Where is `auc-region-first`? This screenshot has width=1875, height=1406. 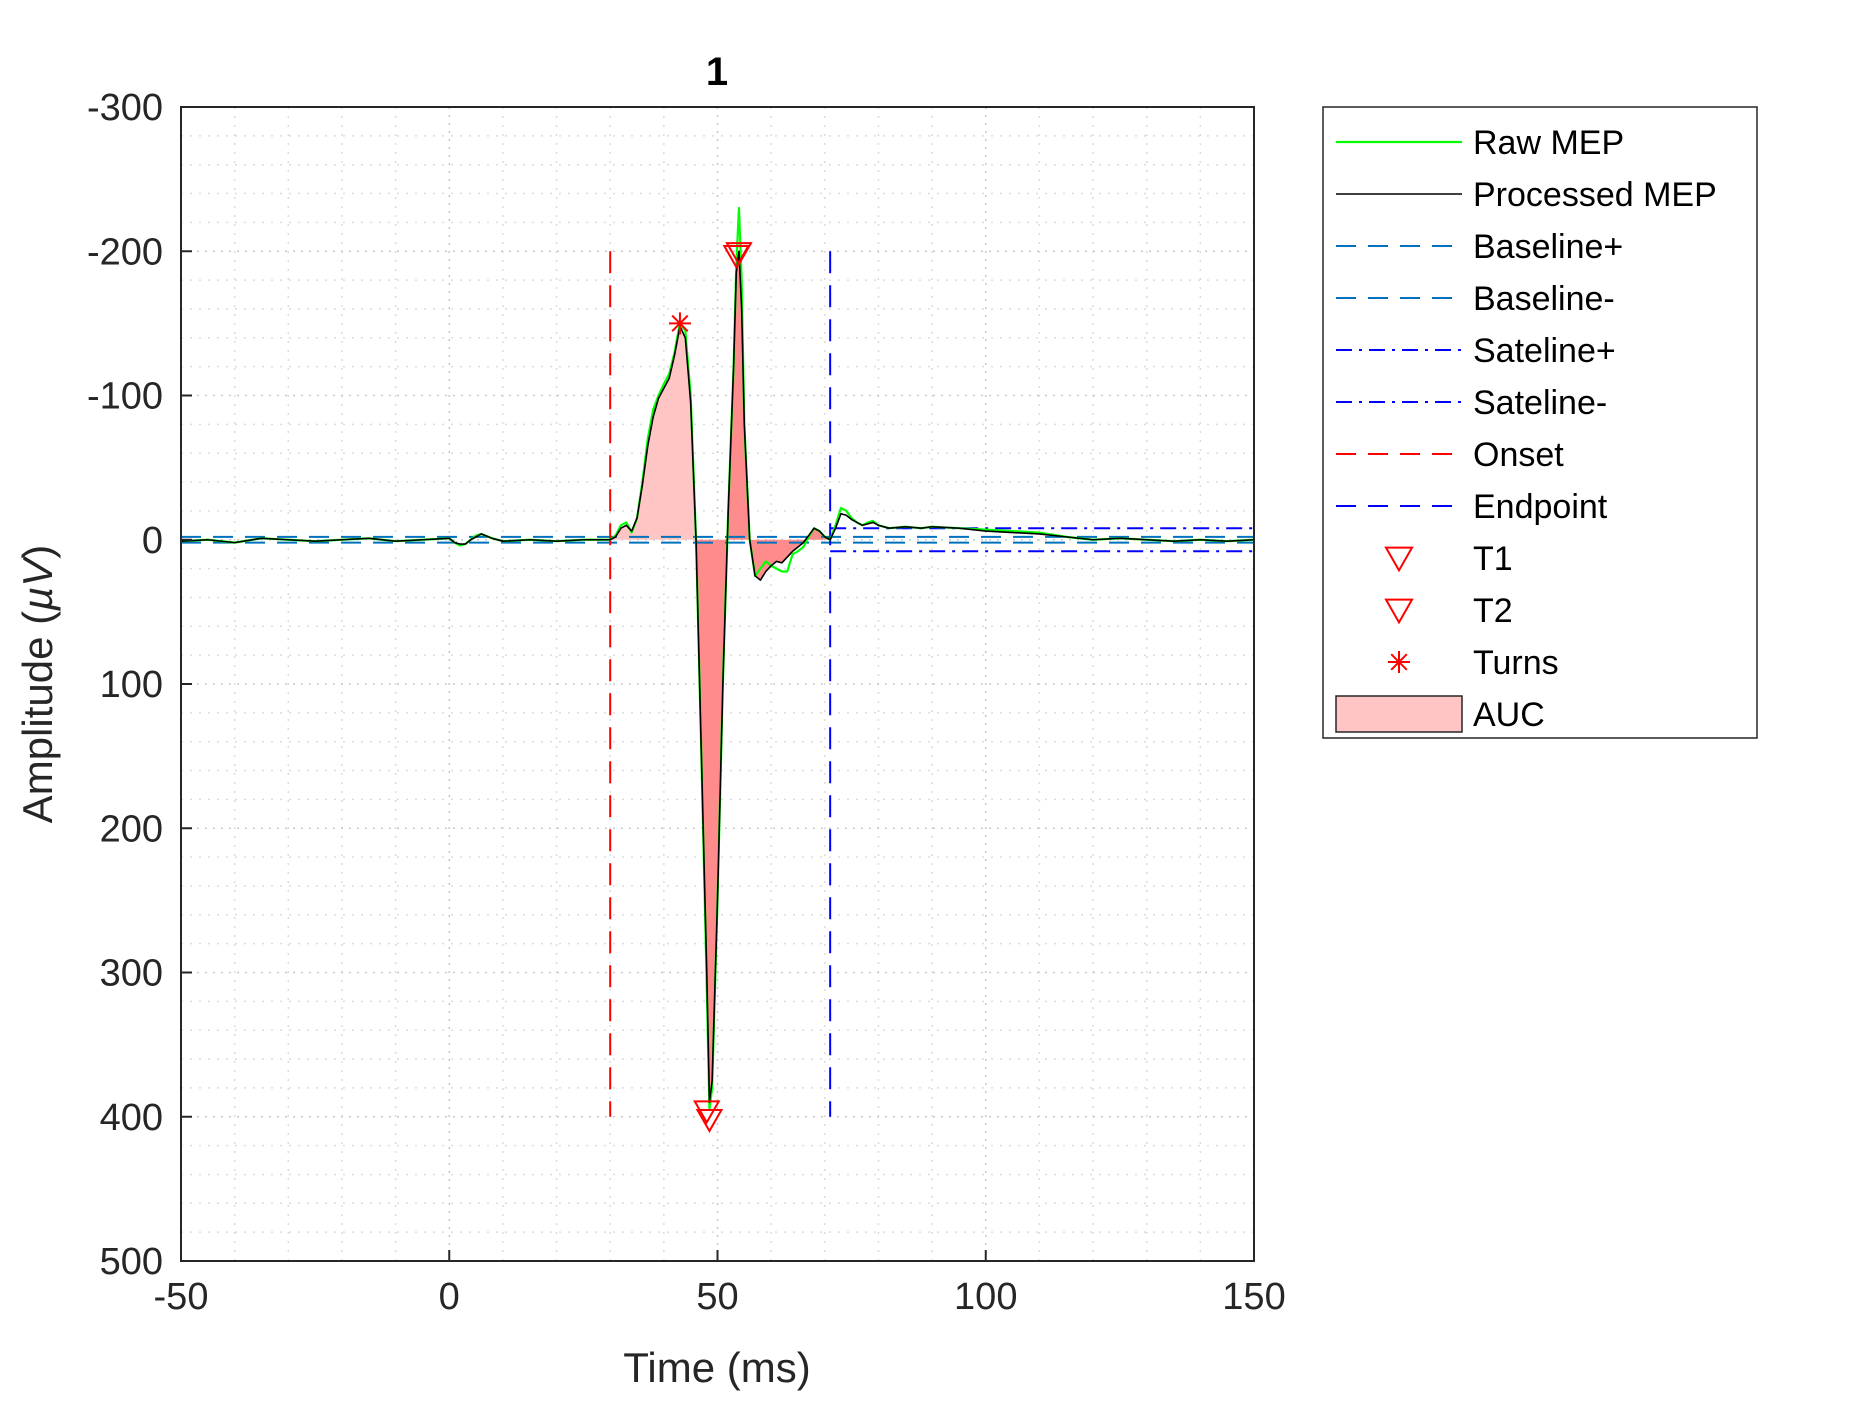 auc-region-first is located at coordinates (653, 433).